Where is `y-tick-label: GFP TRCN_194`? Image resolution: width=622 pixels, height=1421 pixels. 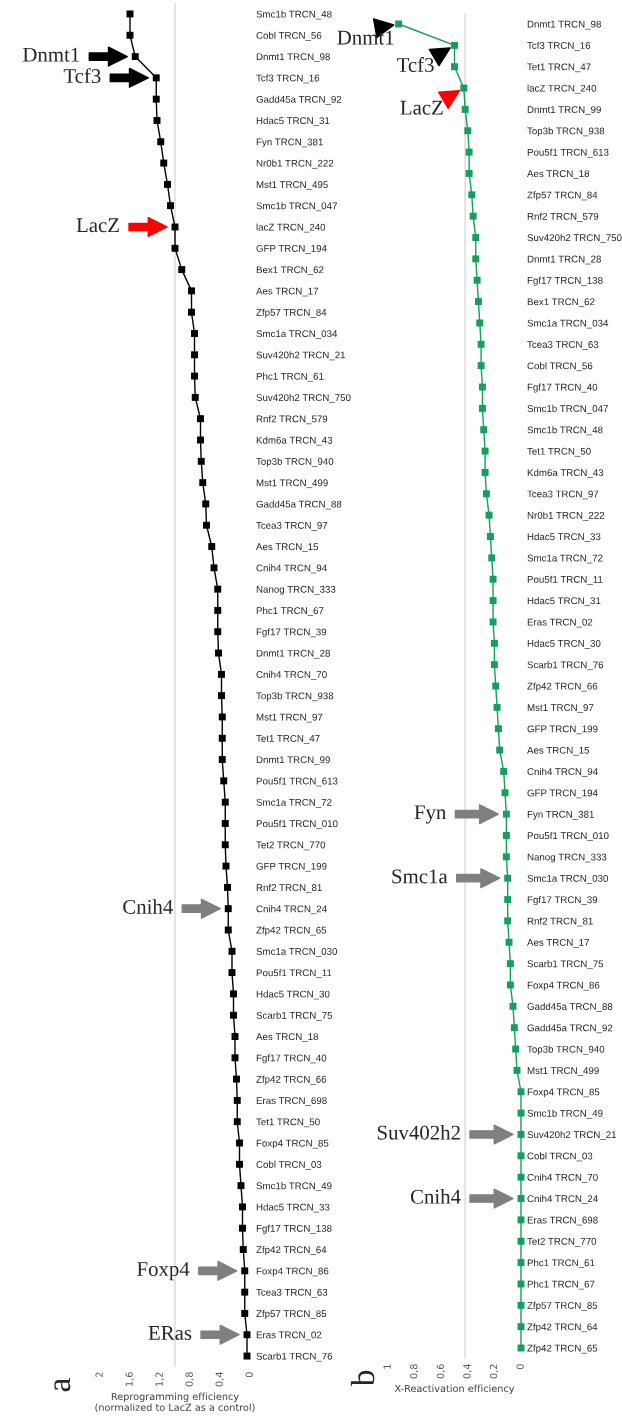
y-tick-label: GFP TRCN_194 is located at coordinates (291, 249).